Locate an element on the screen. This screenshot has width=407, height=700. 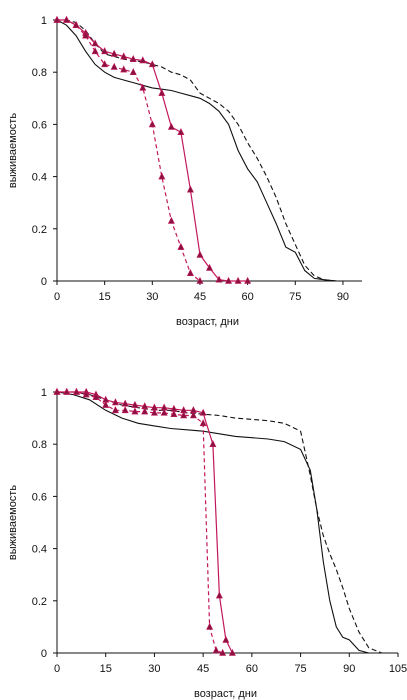
x-tick-label: 105 is located at coordinates (398, 669).